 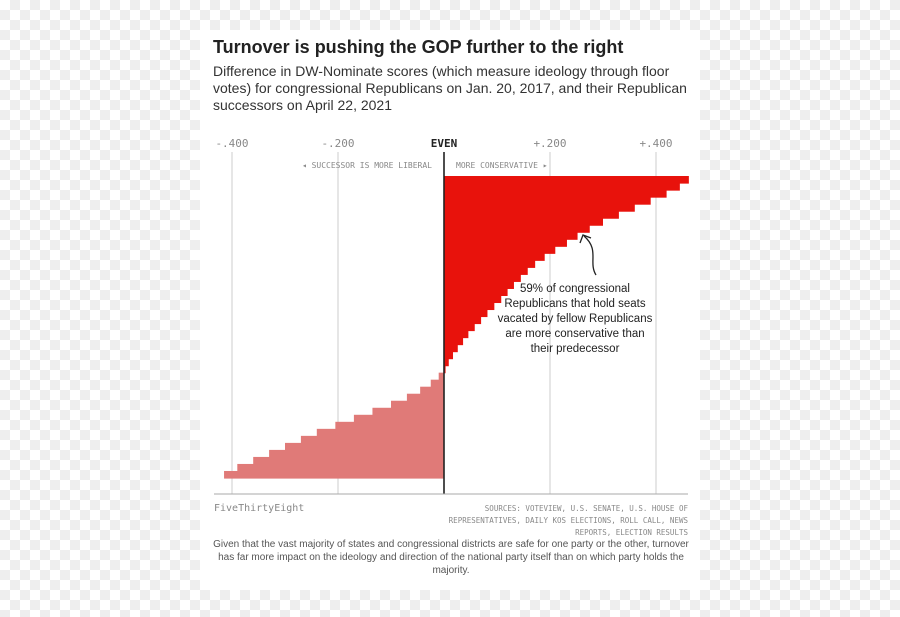 I want to click on direction-label-liberal: ◂ SUCCESSOR IS MORE LIBERAL, so click(x=367, y=165).